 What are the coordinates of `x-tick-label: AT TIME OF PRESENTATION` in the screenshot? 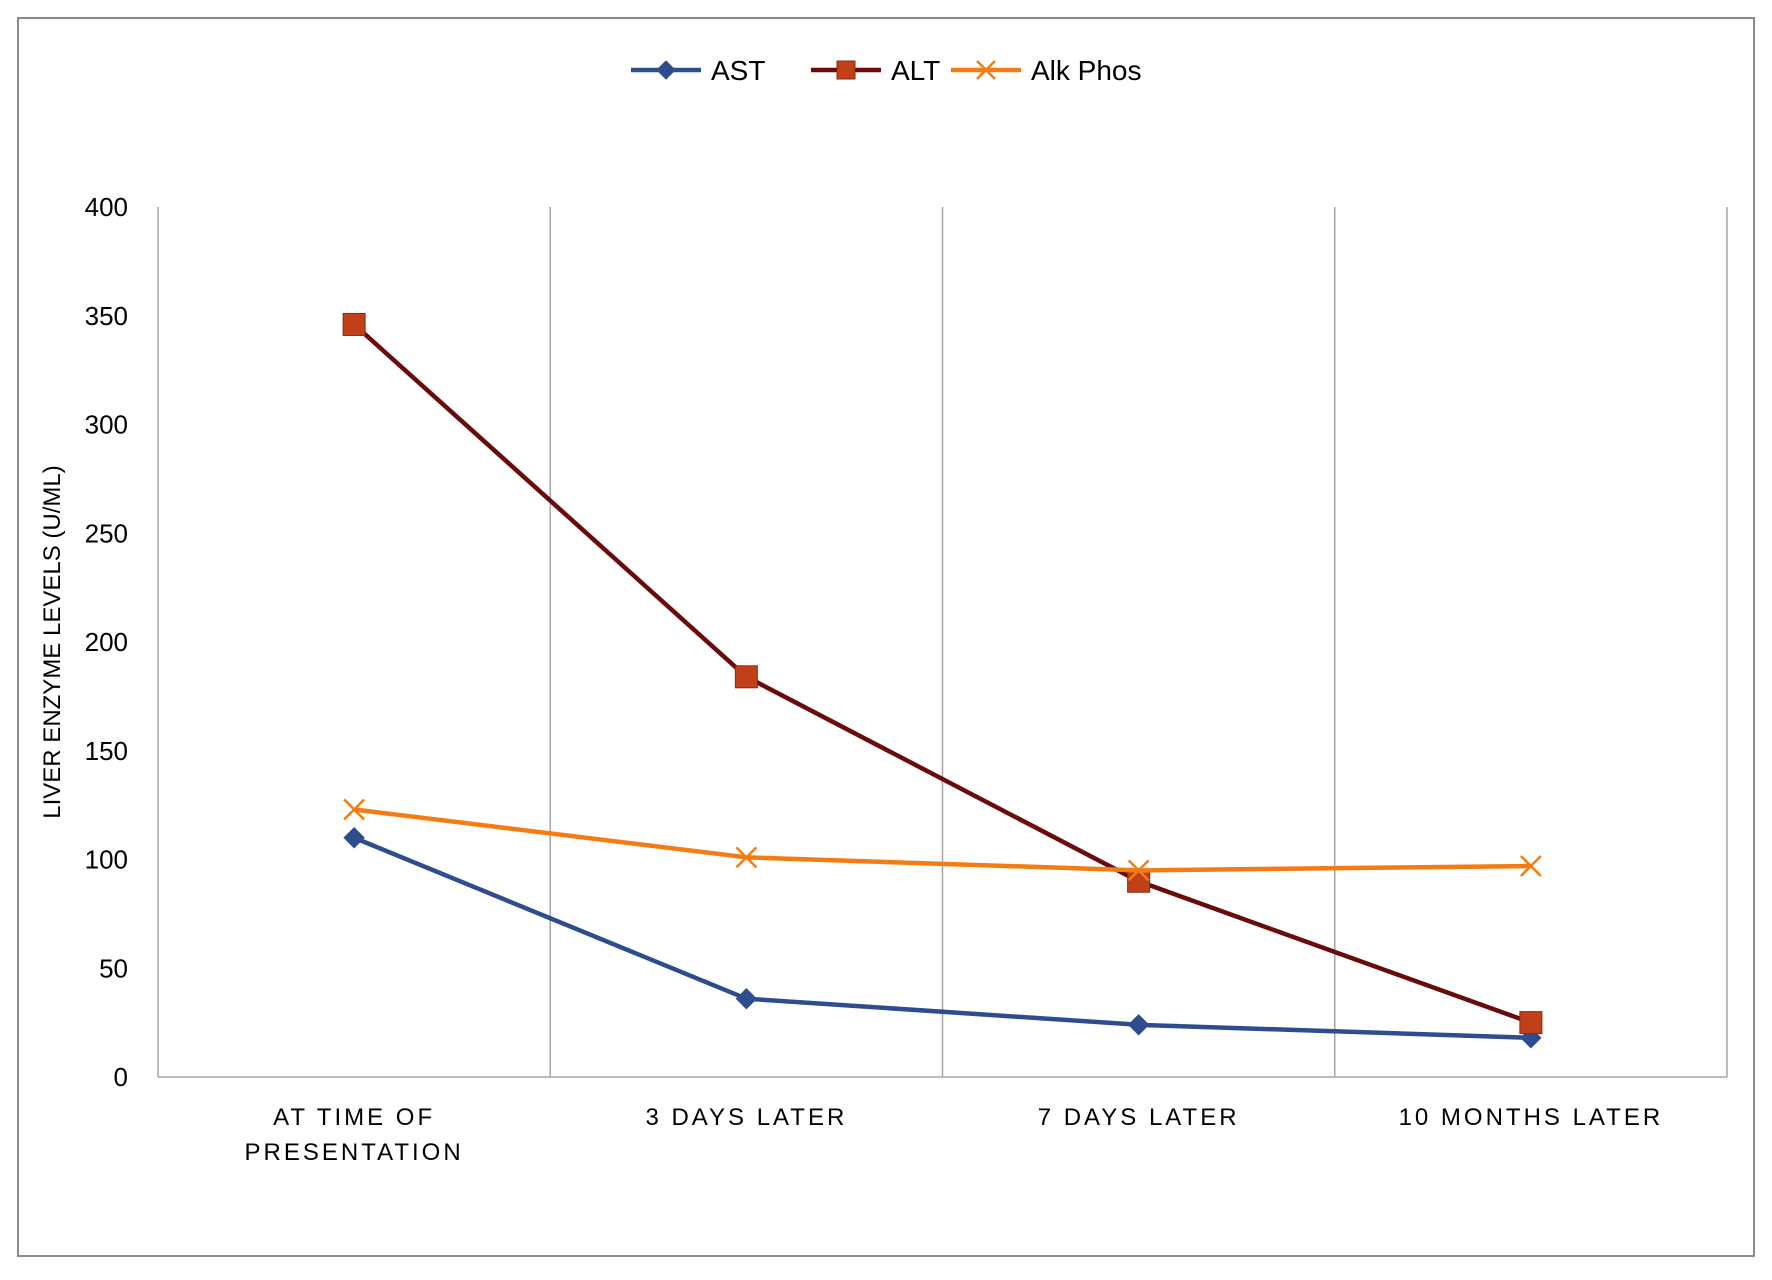 It's located at (354, 1135).